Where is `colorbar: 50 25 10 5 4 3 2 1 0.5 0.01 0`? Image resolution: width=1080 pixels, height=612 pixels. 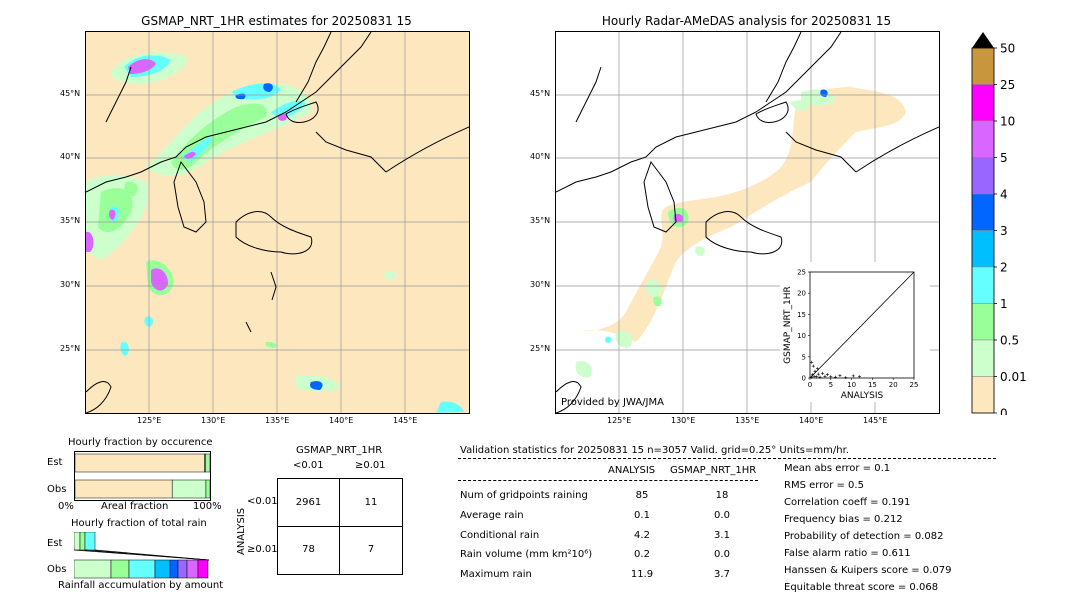 colorbar: 50 25 10 5 4 3 2 1 0.5 0.01 0 is located at coordinates (1000, 222).